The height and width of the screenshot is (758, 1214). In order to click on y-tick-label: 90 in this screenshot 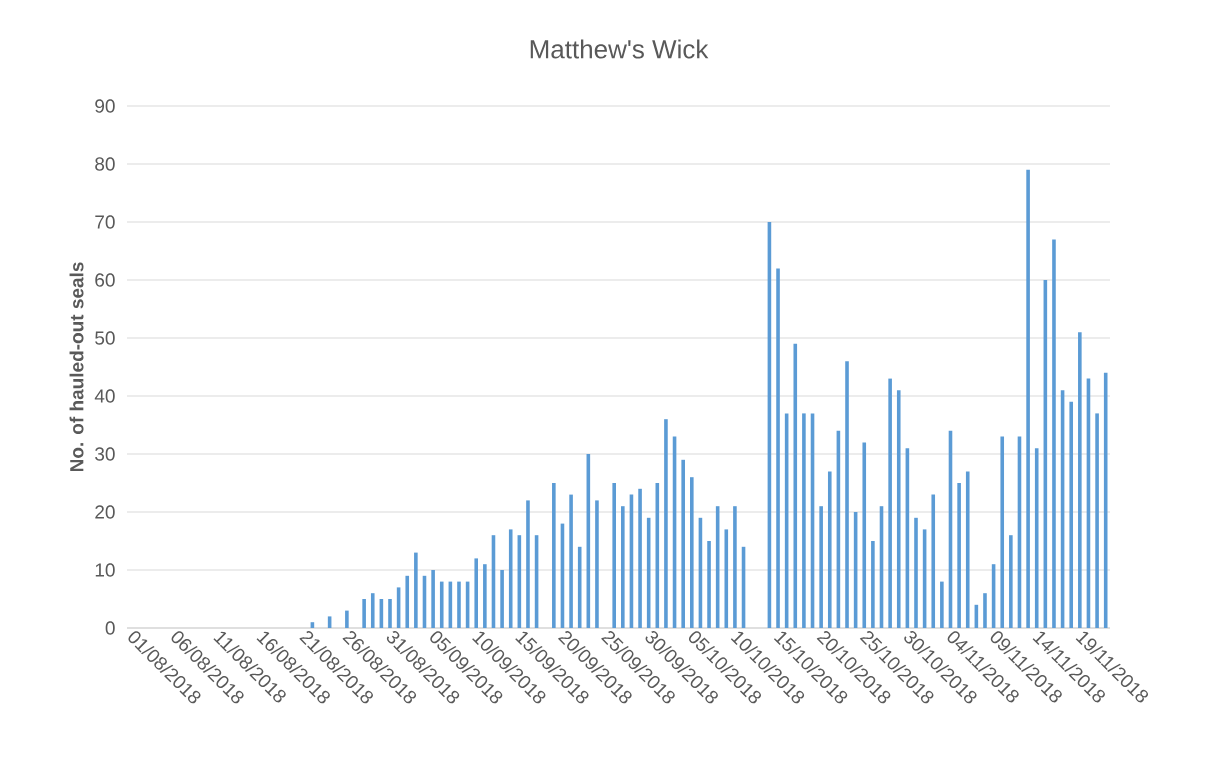, I will do `click(105, 106)`.